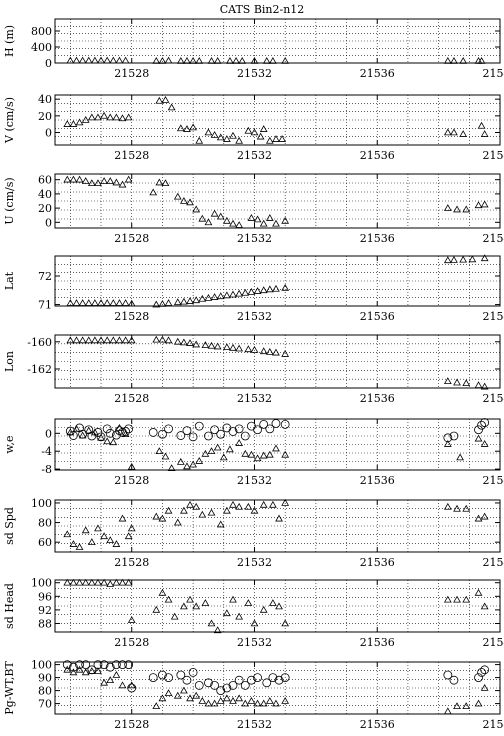 The image size is (504, 736). I want to click on y-tick-label: 40, so click(45, 99).